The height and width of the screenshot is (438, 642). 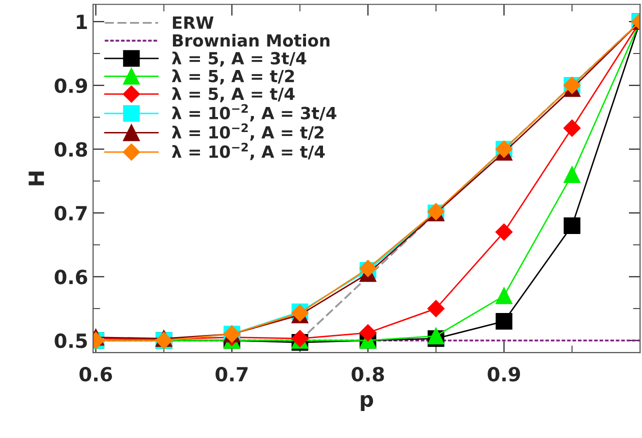 What do you see at coordinates (254, 113) in the screenshot?
I see `legend-label: λ = 10$^{−2}$, A = 3t/4` at bounding box center [254, 113].